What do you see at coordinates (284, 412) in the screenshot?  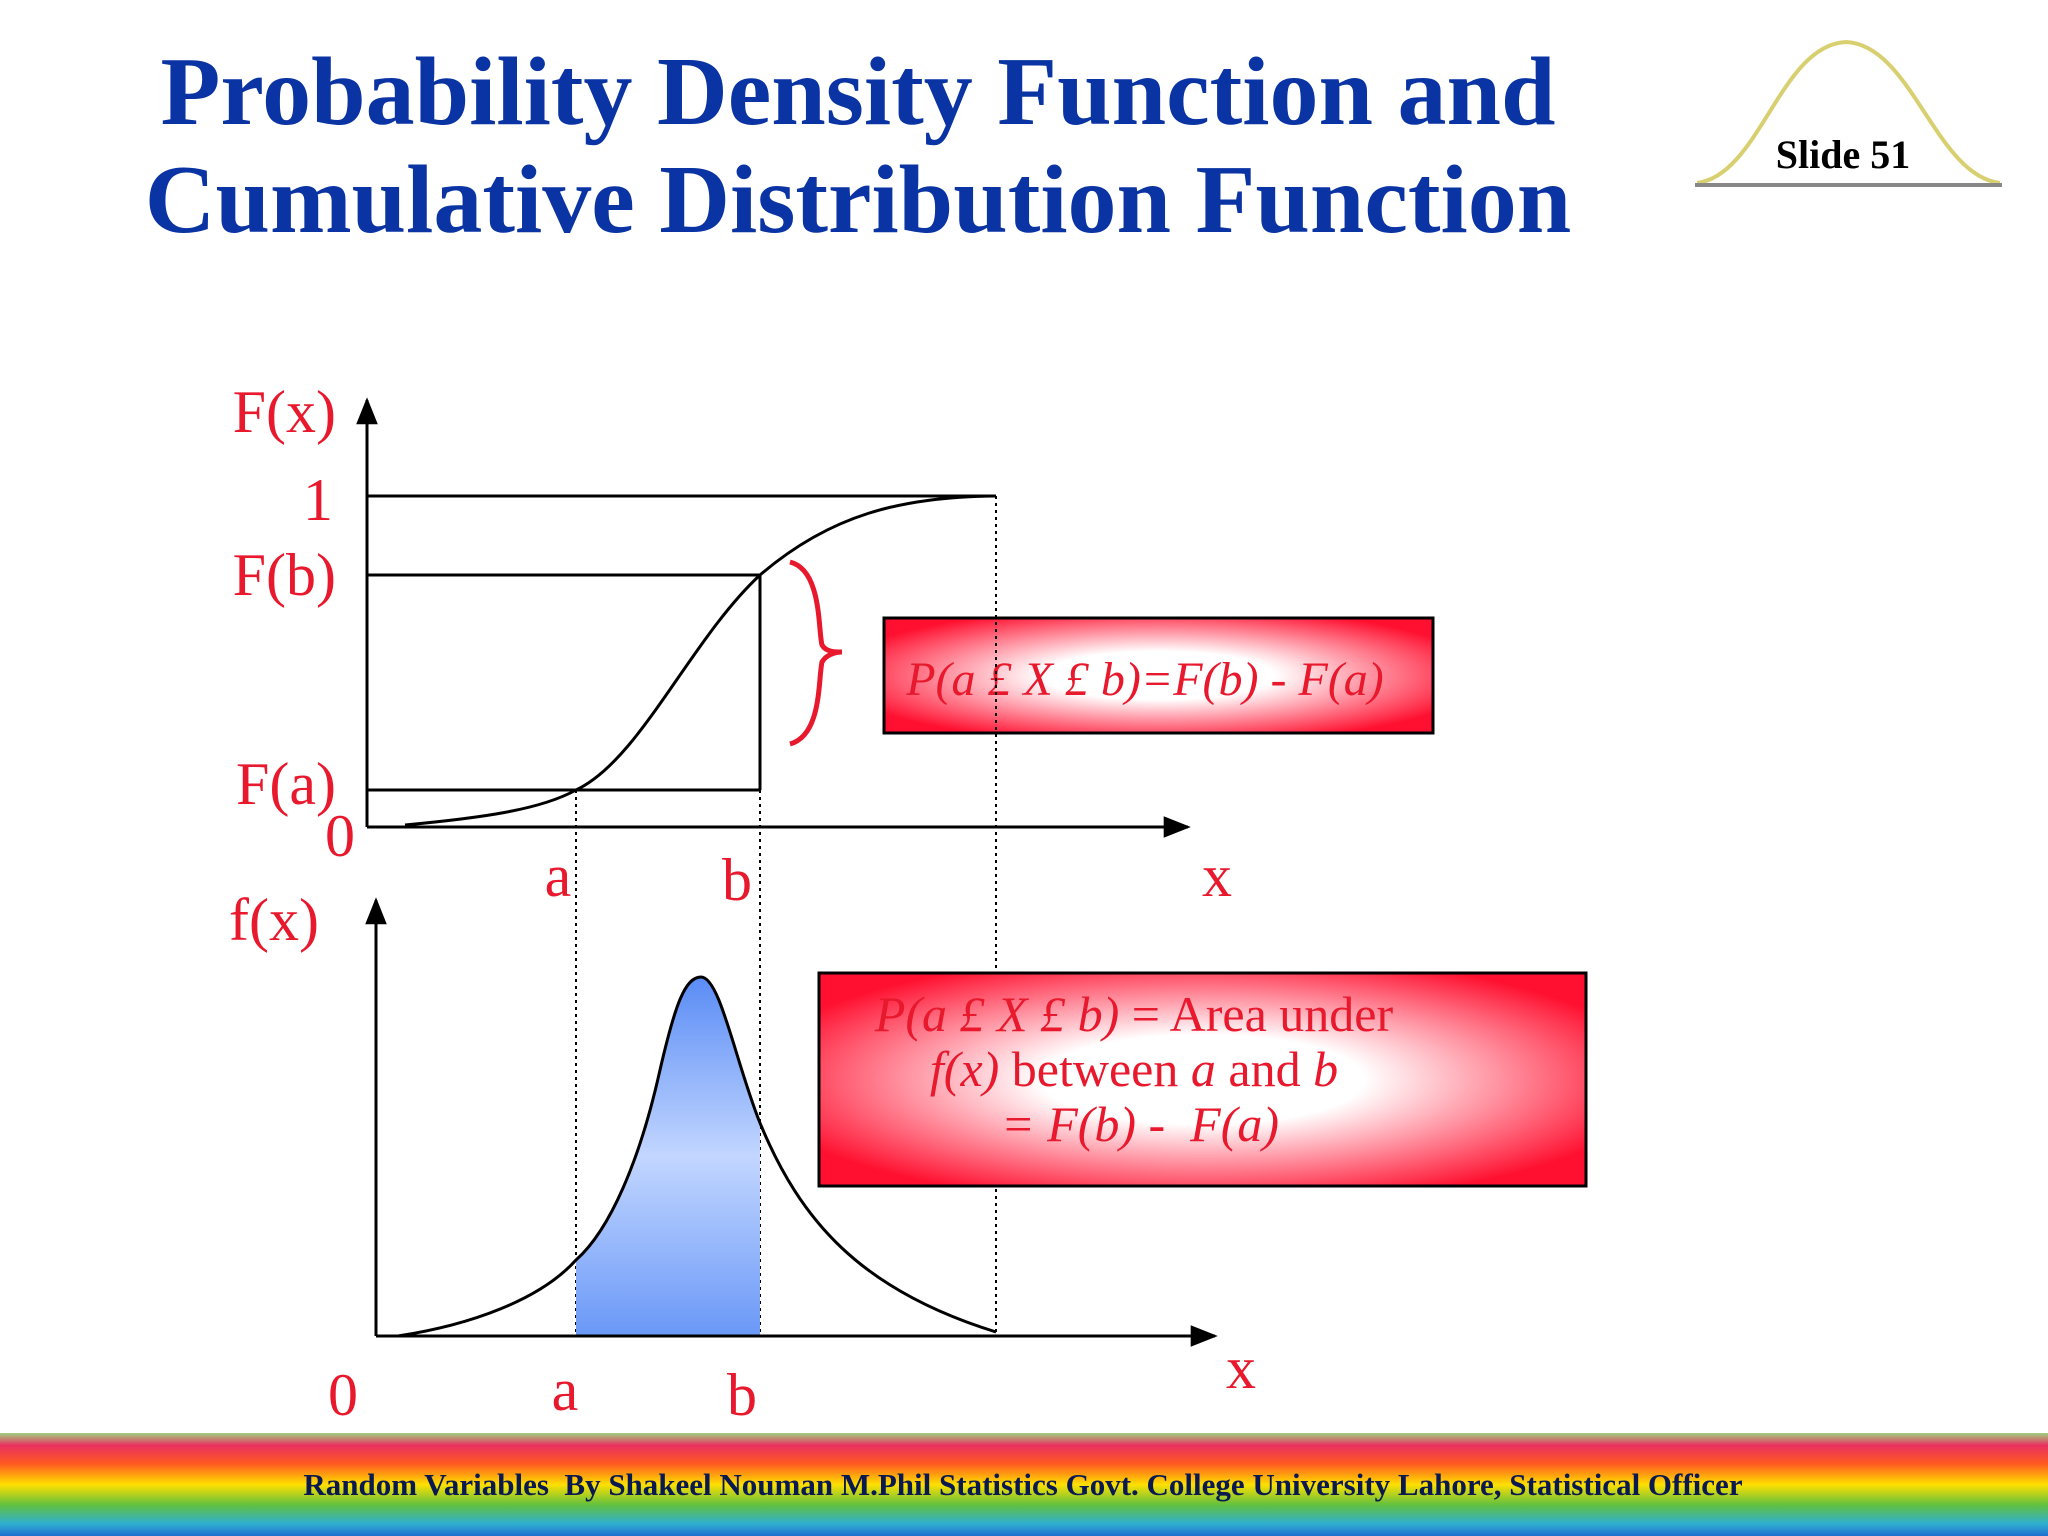 I see `y-axis-label: F(x)` at bounding box center [284, 412].